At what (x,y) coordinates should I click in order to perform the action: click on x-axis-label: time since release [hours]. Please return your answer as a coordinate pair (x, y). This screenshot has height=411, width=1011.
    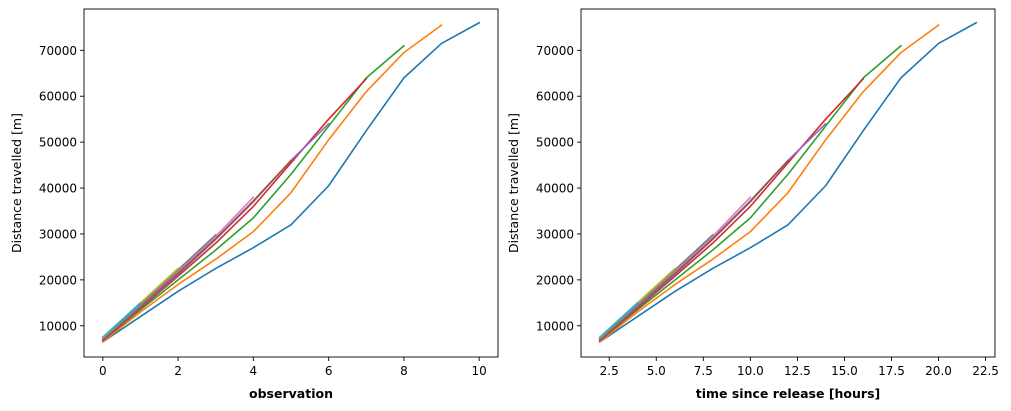
    Looking at the image, I should click on (788, 393).